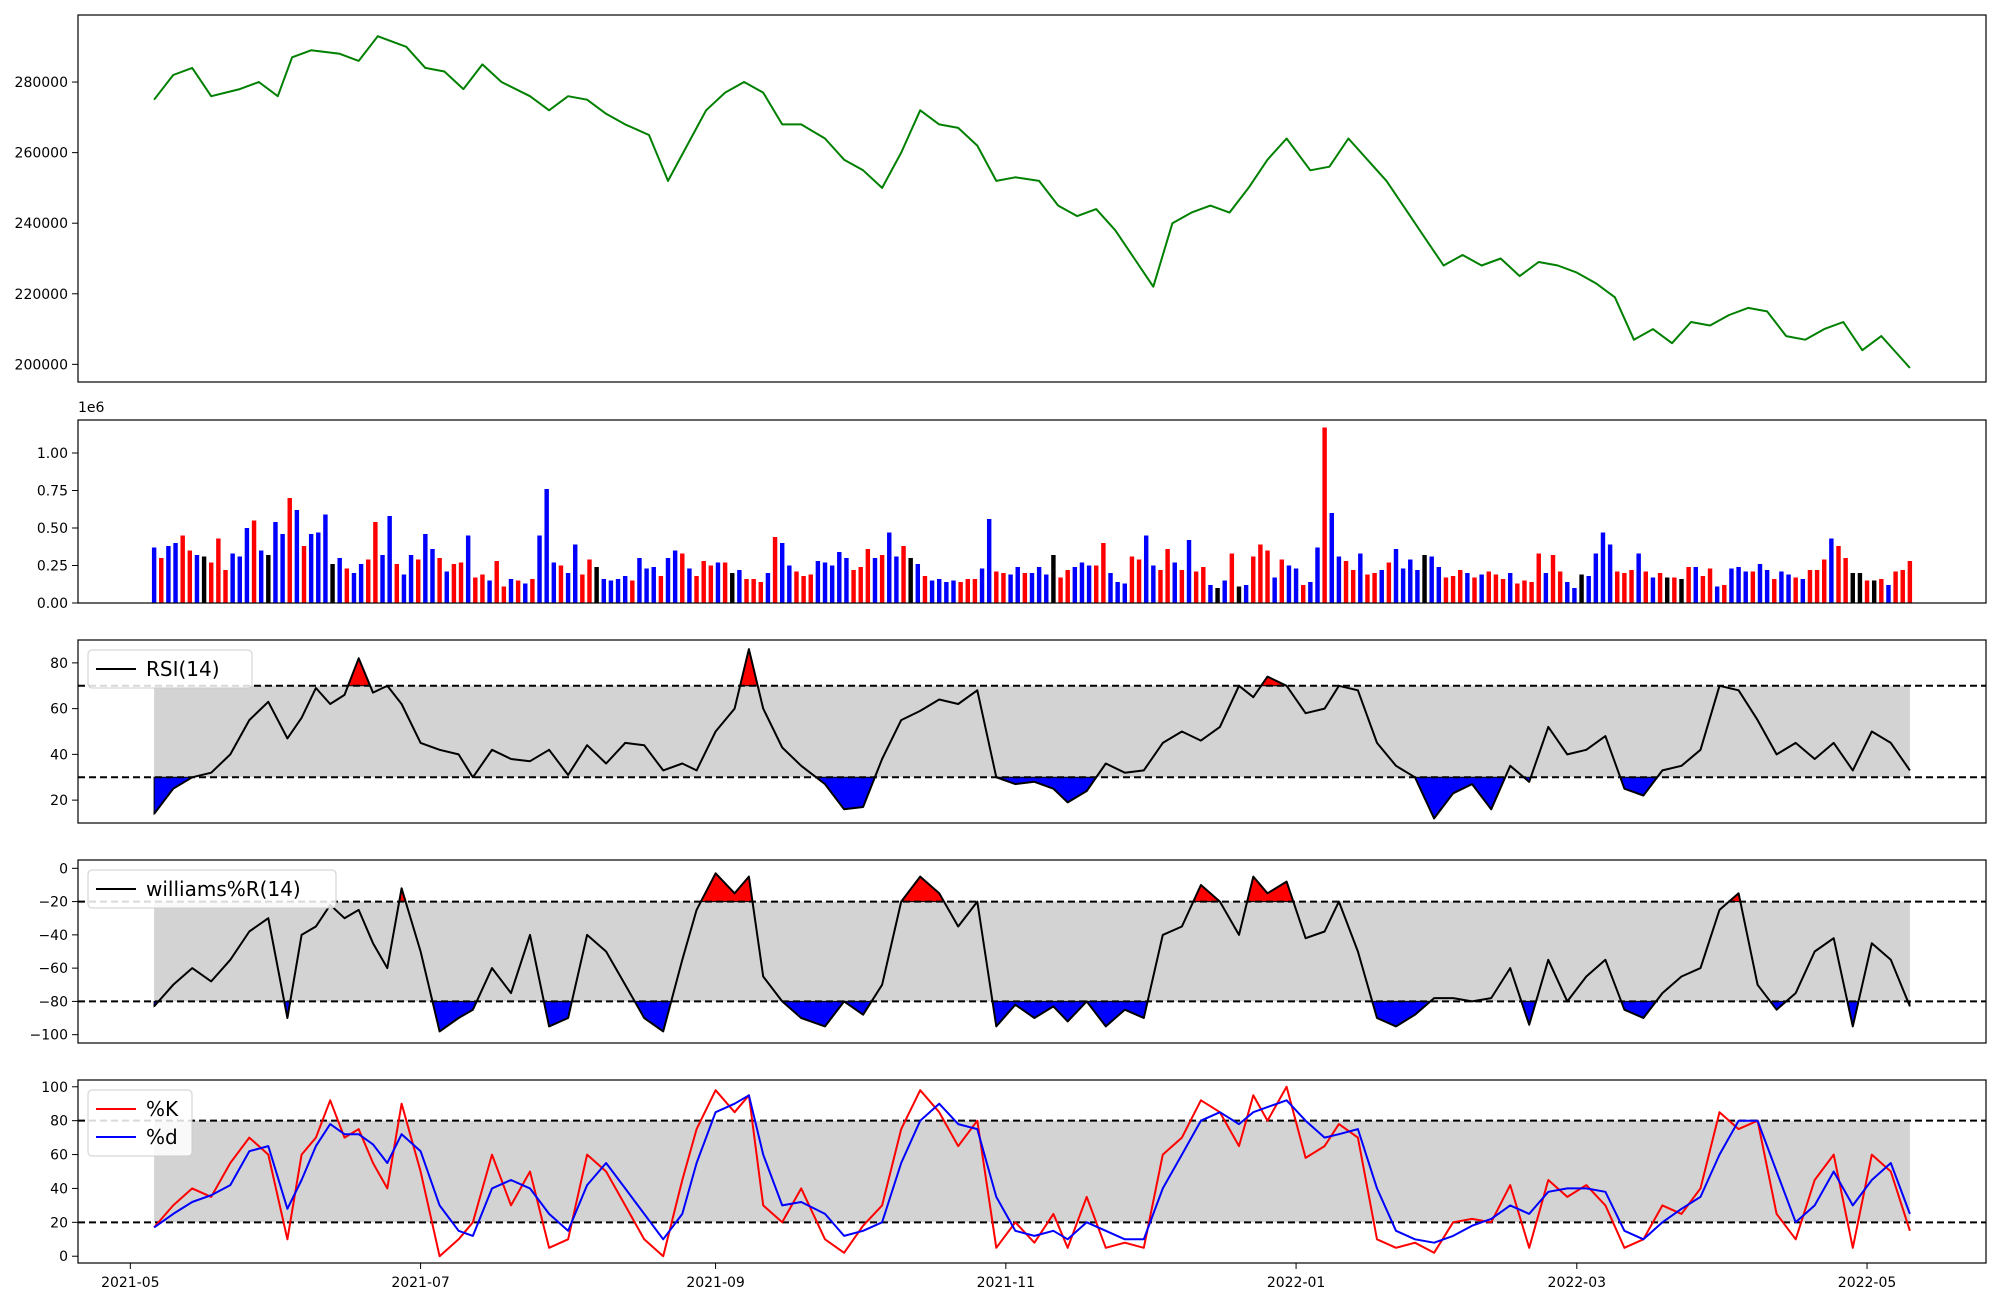 This screenshot has height=1300, width=2000. I want to click on y-tick-label: −40, so click(53, 936).